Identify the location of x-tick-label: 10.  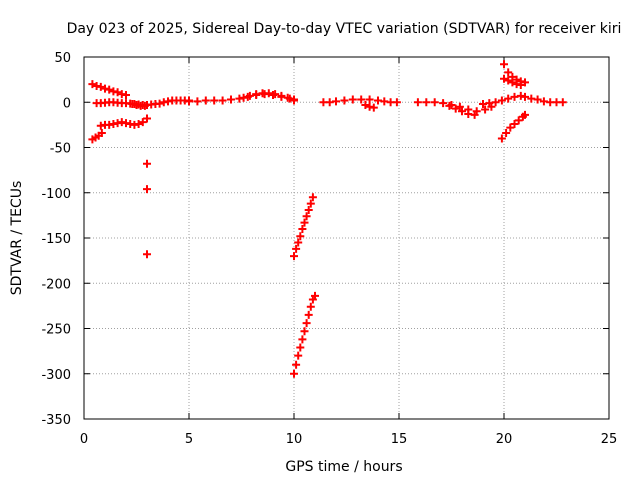
(294, 439).